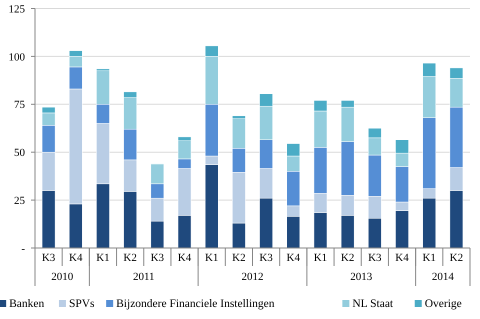 The image size is (480, 319). I want to click on text: 2014, so click(443, 277).